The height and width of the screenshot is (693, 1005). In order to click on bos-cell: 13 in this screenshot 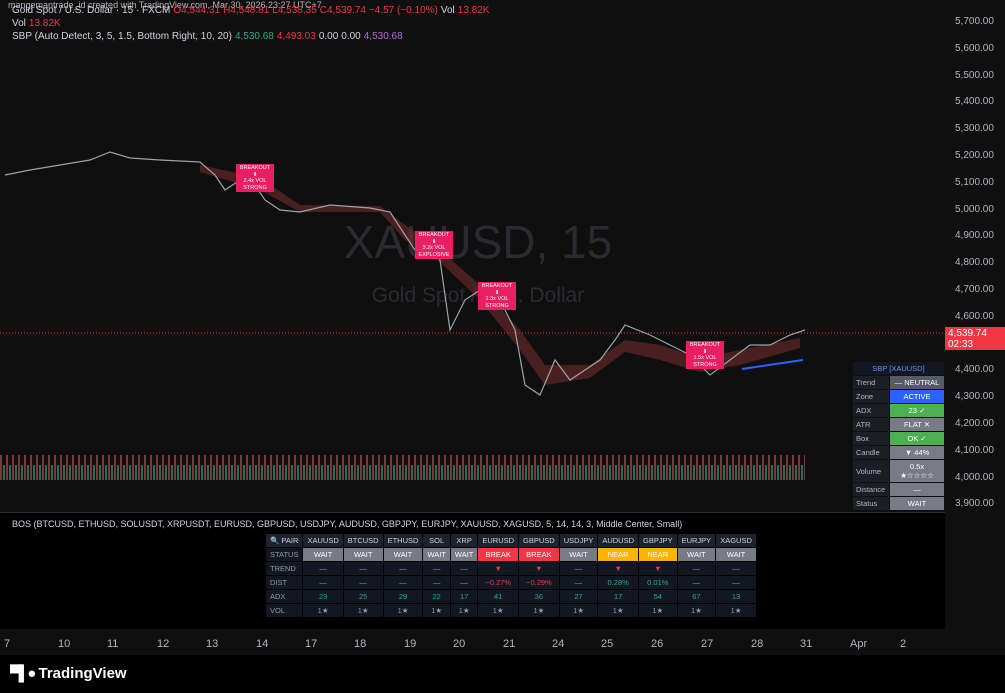, I will do `click(736, 596)`.